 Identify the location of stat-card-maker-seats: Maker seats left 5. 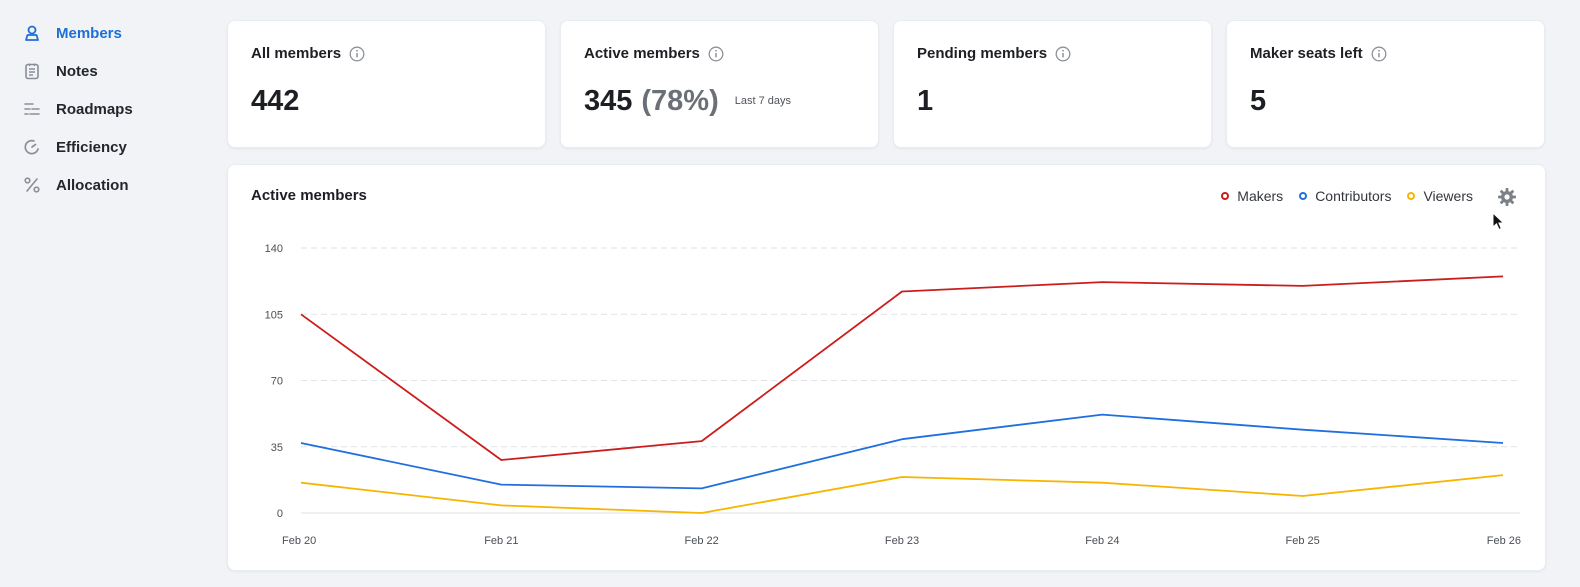
(1385, 84).